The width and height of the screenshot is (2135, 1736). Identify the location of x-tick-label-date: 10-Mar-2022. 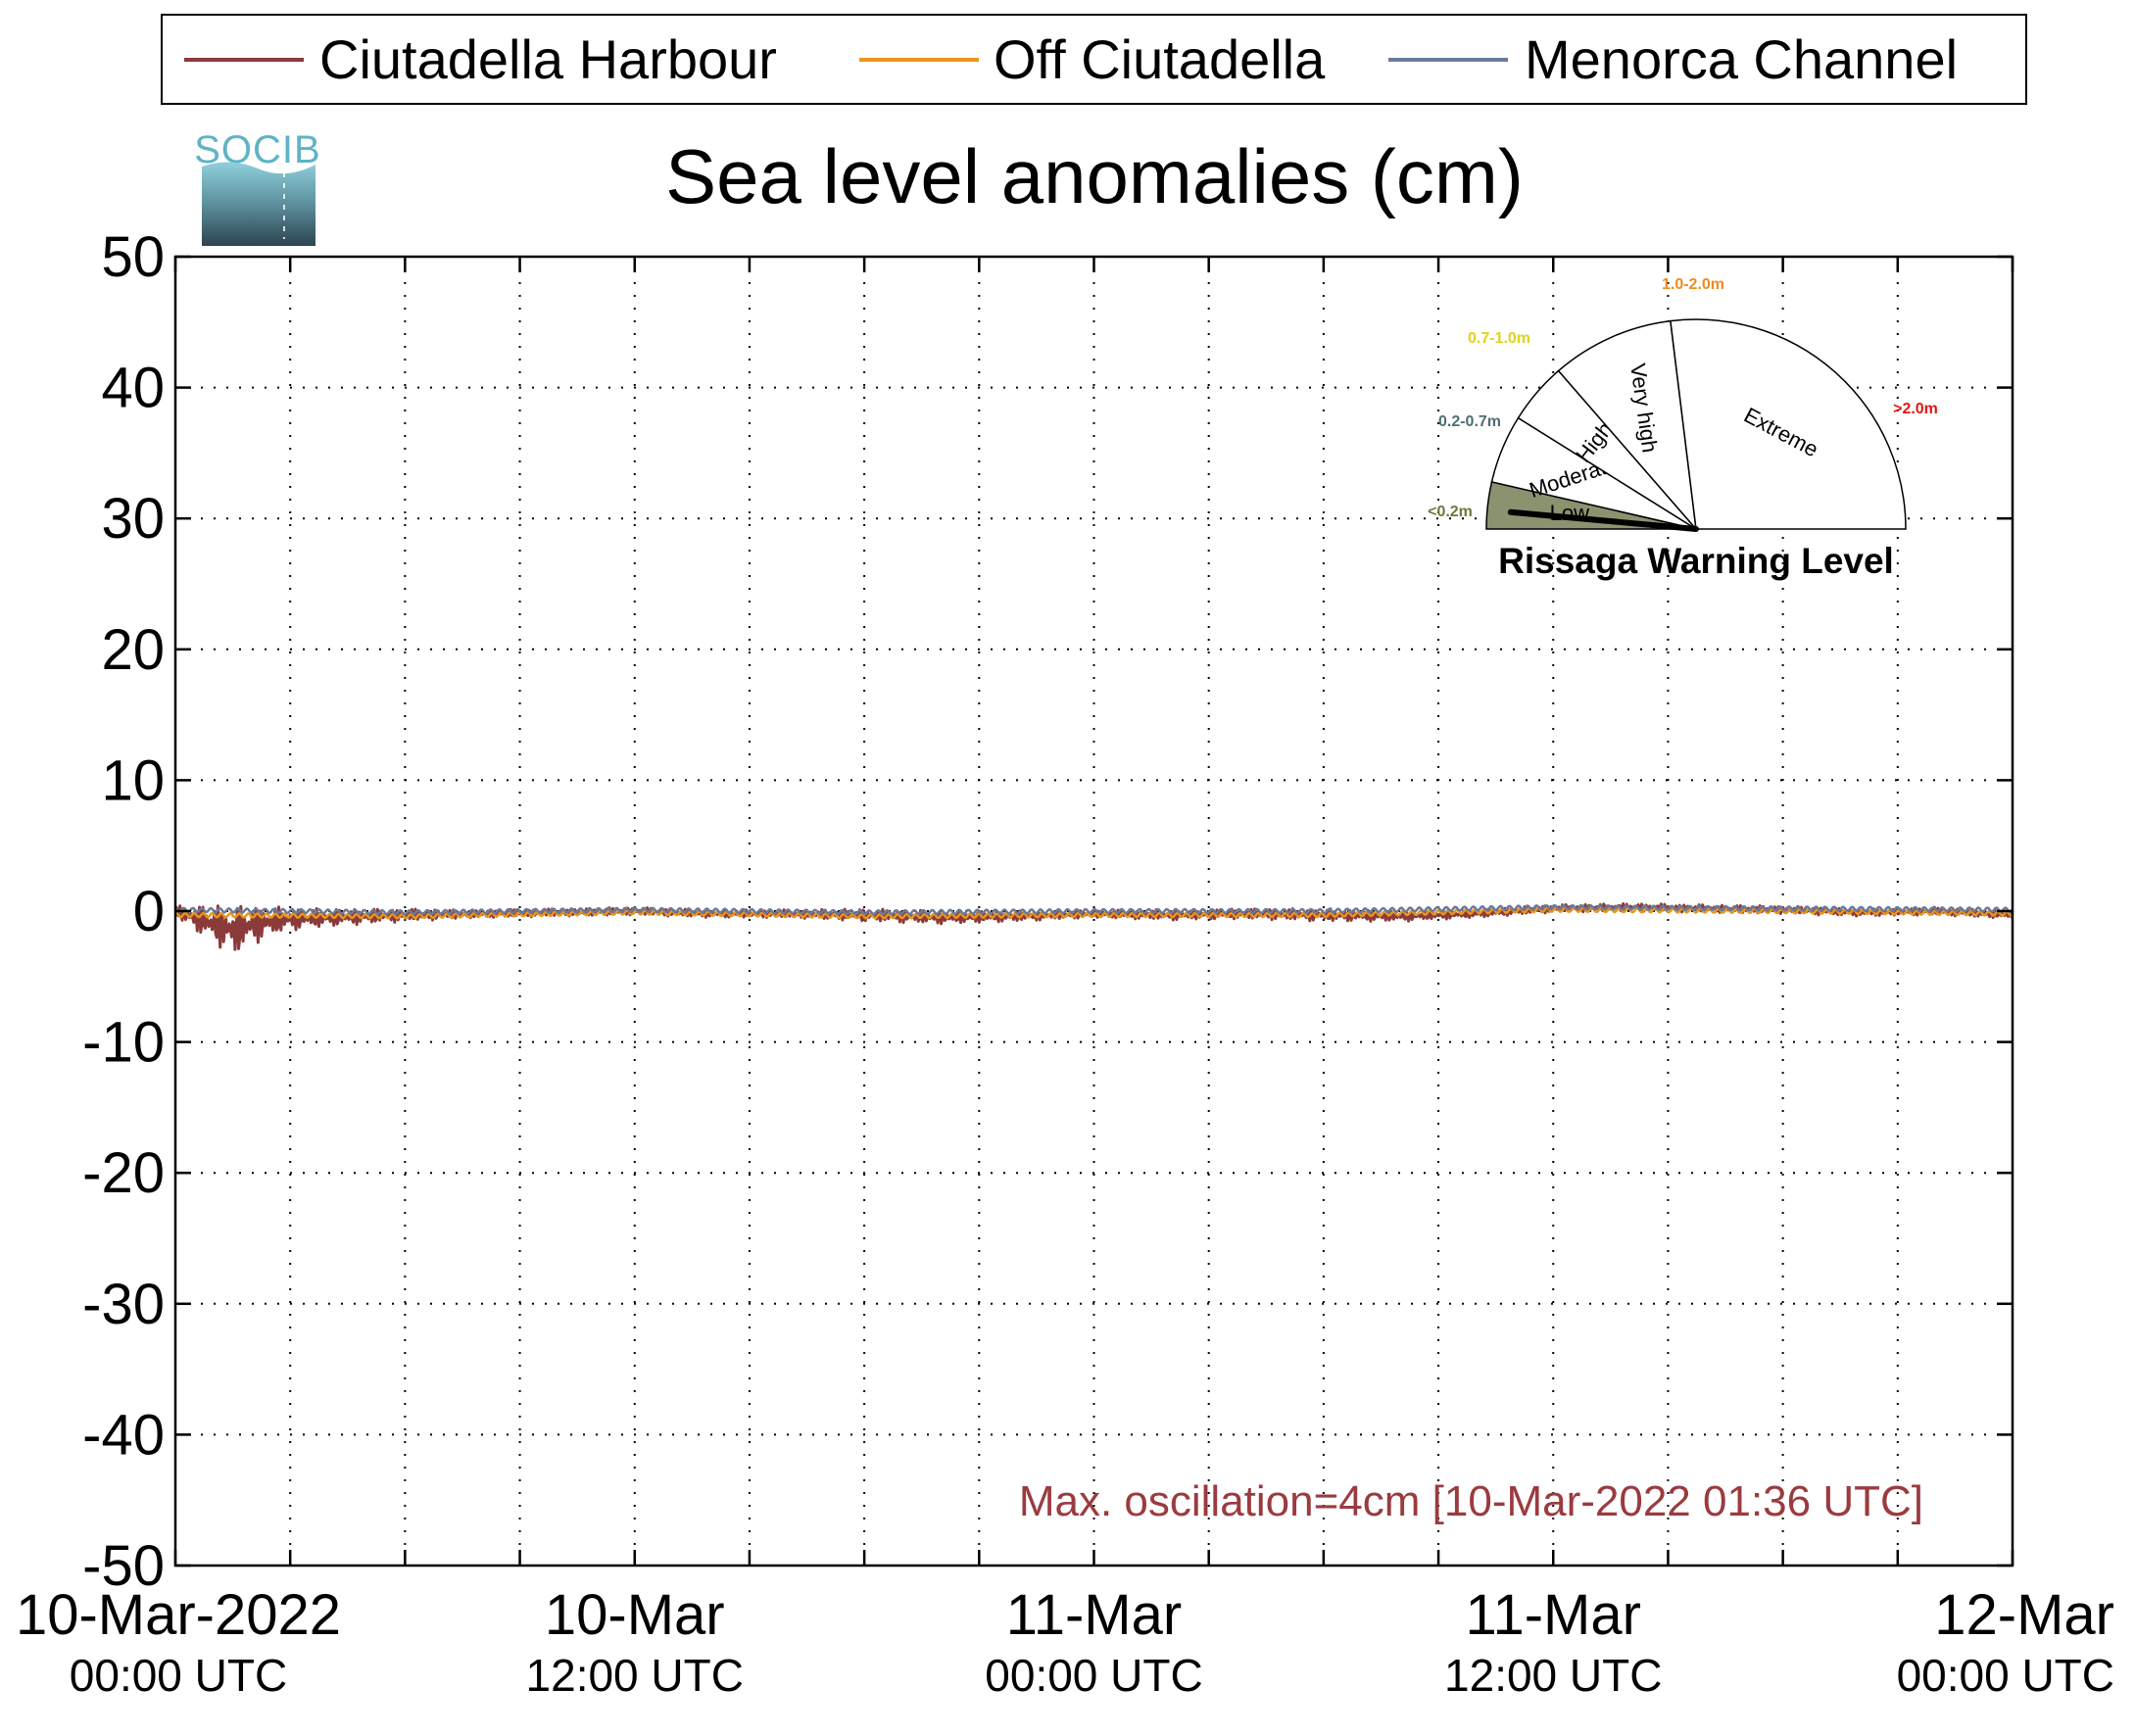
(178, 1615).